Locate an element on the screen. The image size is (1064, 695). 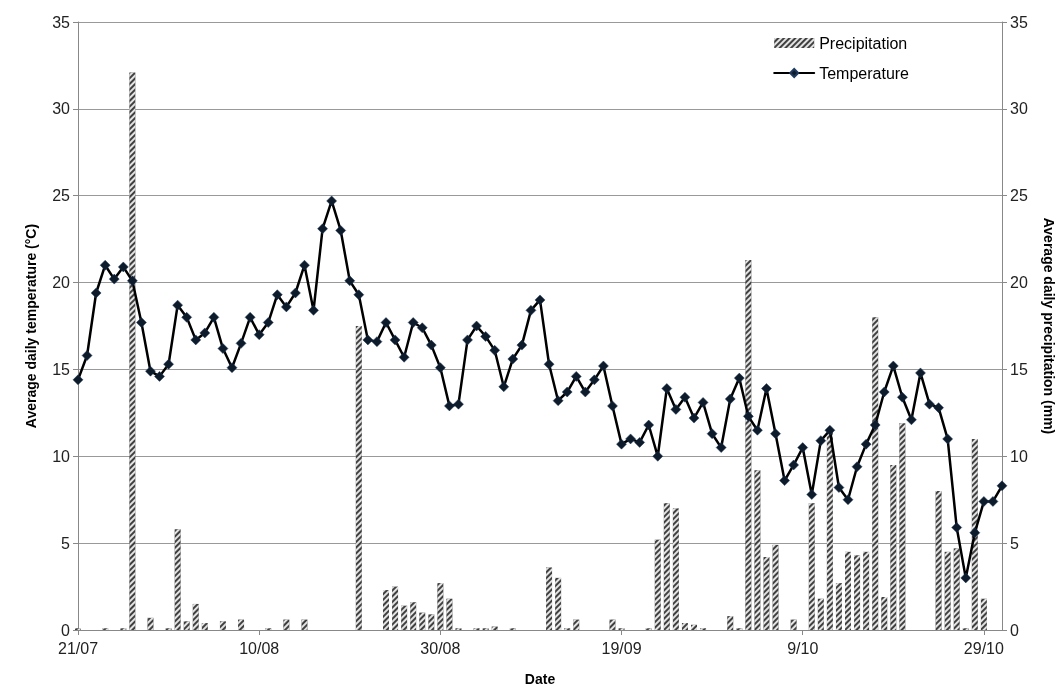
legend-label: Precipitation is located at coordinates (863, 43).